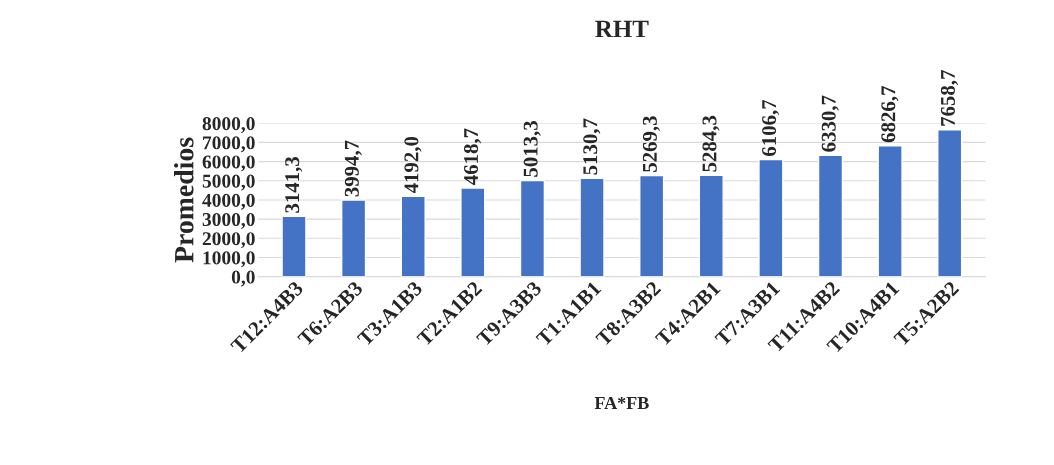 The width and height of the screenshot is (1054, 465). What do you see at coordinates (830, 123) in the screenshot?
I see `data-label: 6330,7` at bounding box center [830, 123].